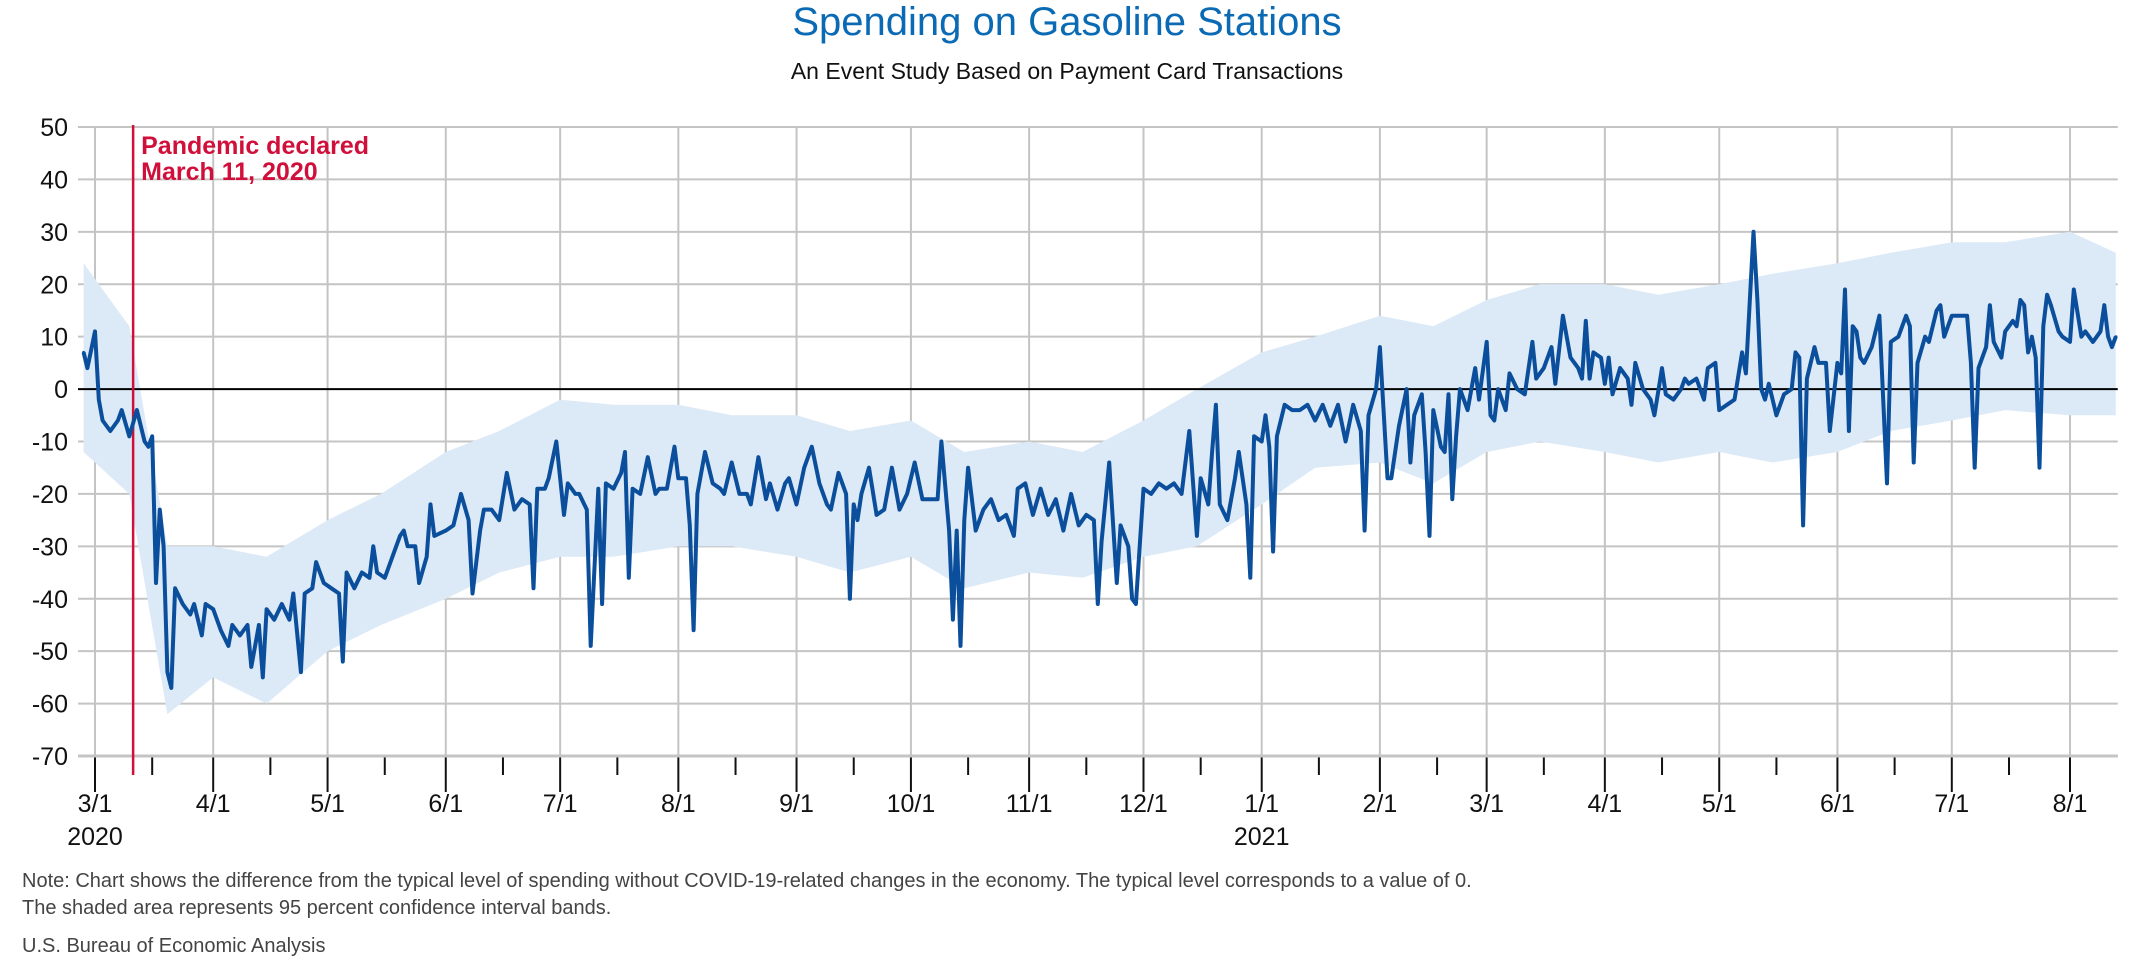 This screenshot has width=2134, height=959. Describe the element at coordinates (255, 146) in the screenshot. I see `annotation-line-1: Pandemic declared` at that location.